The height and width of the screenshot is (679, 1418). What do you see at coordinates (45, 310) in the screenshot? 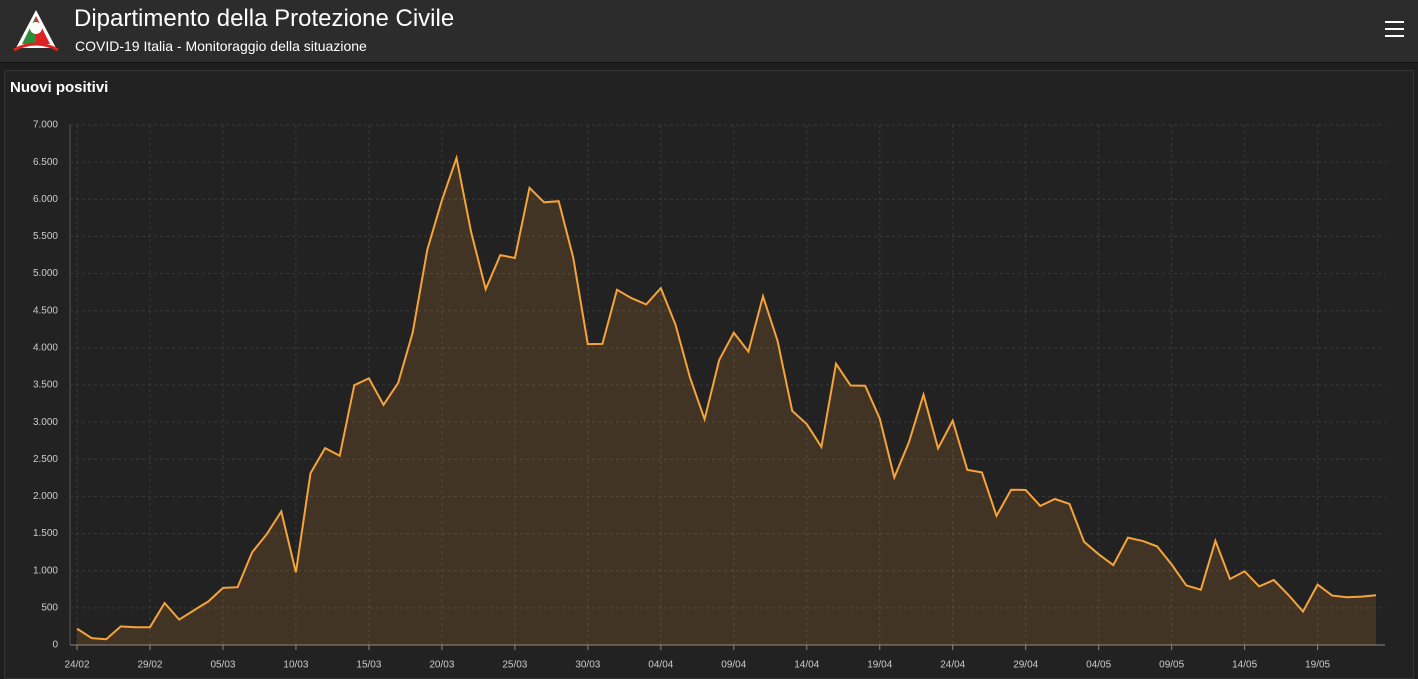
I see `y-tick-label: 4.500` at bounding box center [45, 310].